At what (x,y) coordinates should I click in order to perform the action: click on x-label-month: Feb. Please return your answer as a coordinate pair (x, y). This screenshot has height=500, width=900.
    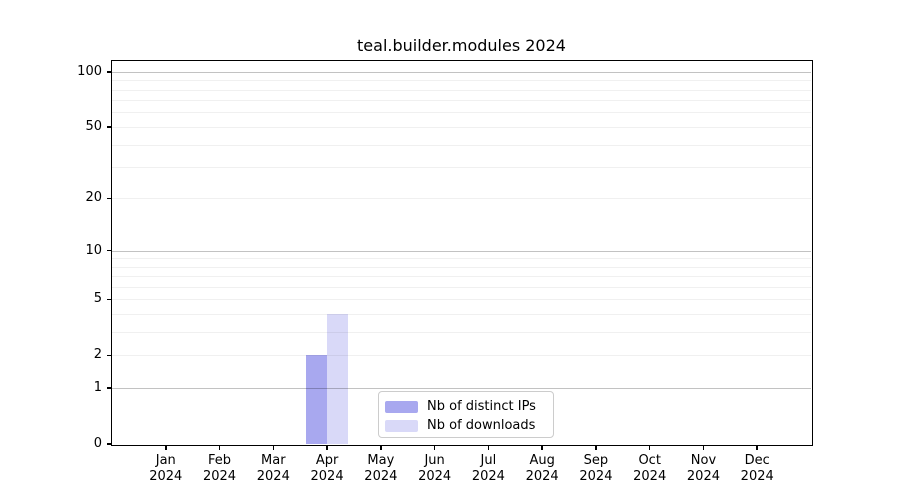
    Looking at the image, I should click on (220, 460).